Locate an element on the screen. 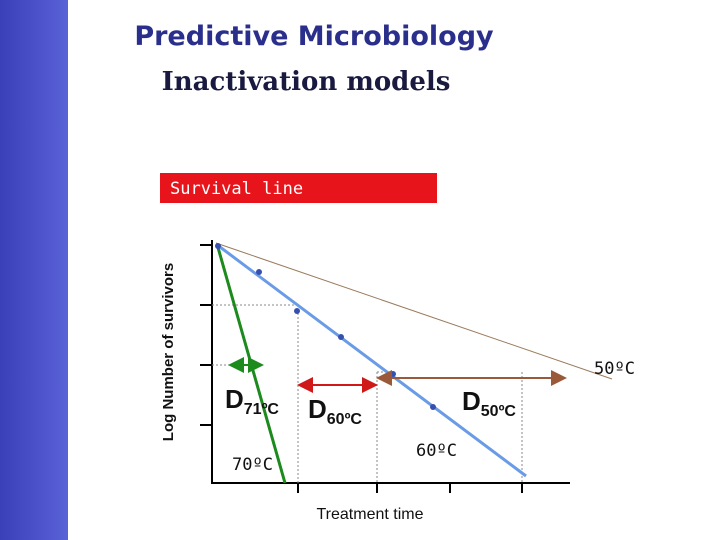 The image size is (720, 540). banner is located at coordinates (298, 188).